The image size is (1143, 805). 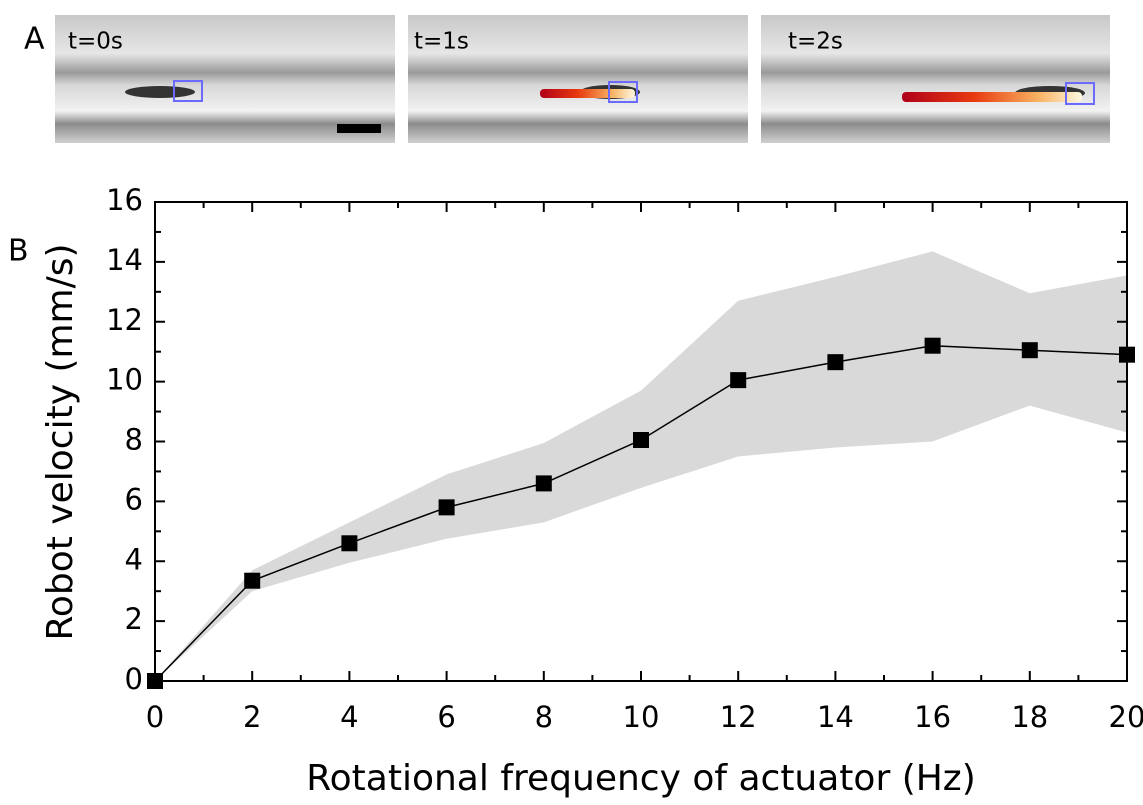 I want to click on panel-label: B, so click(x=18, y=251).